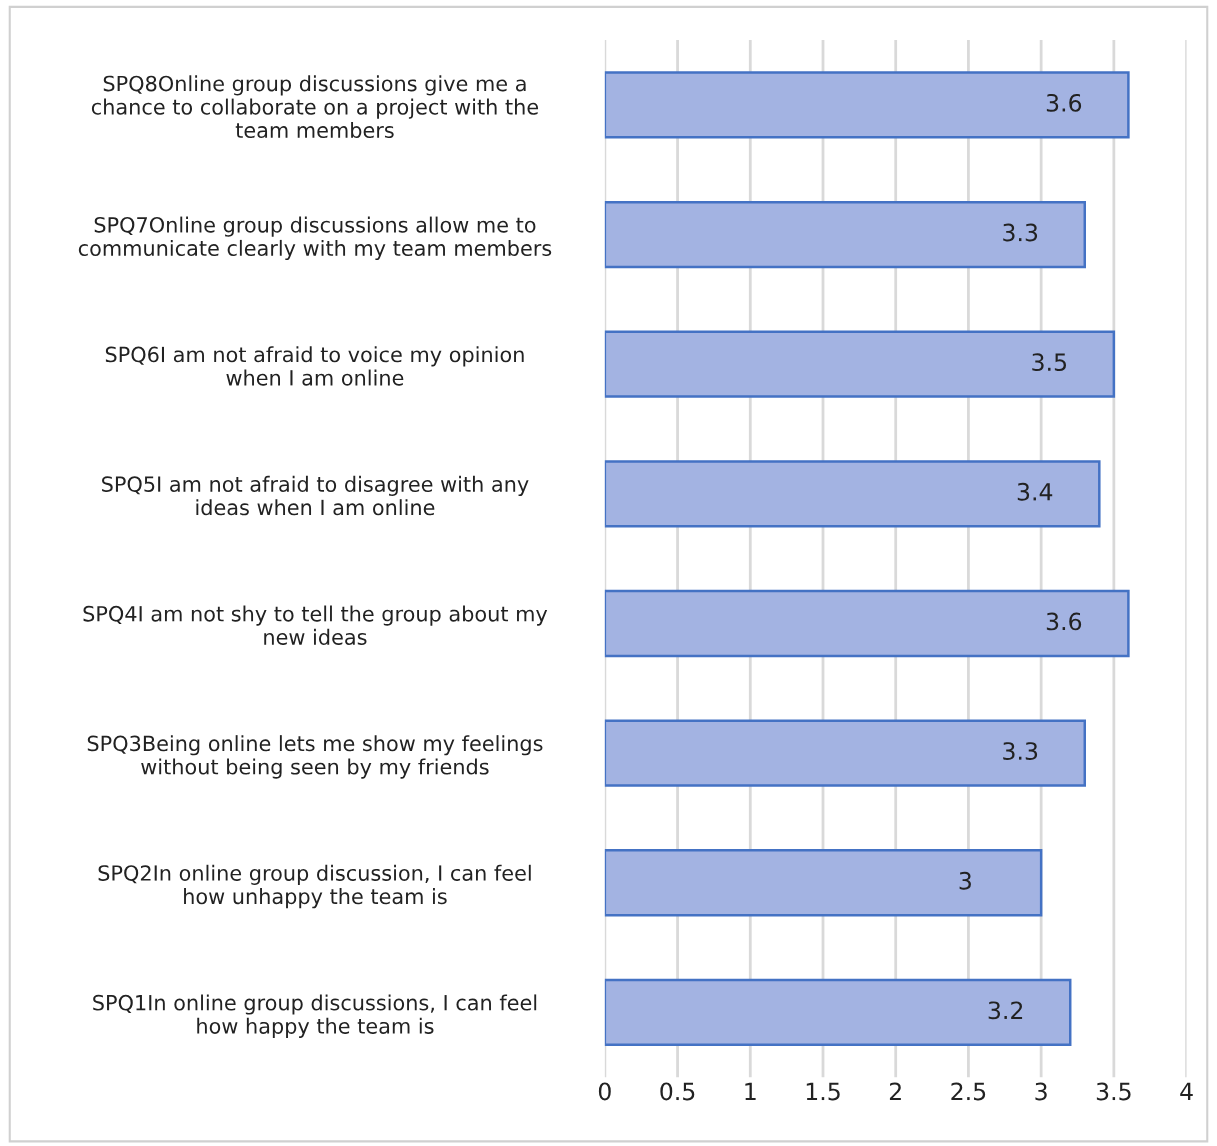 The height and width of the screenshot is (1146, 1217). What do you see at coordinates (1035, 491) in the screenshot?
I see `data-label: 3.4` at bounding box center [1035, 491].